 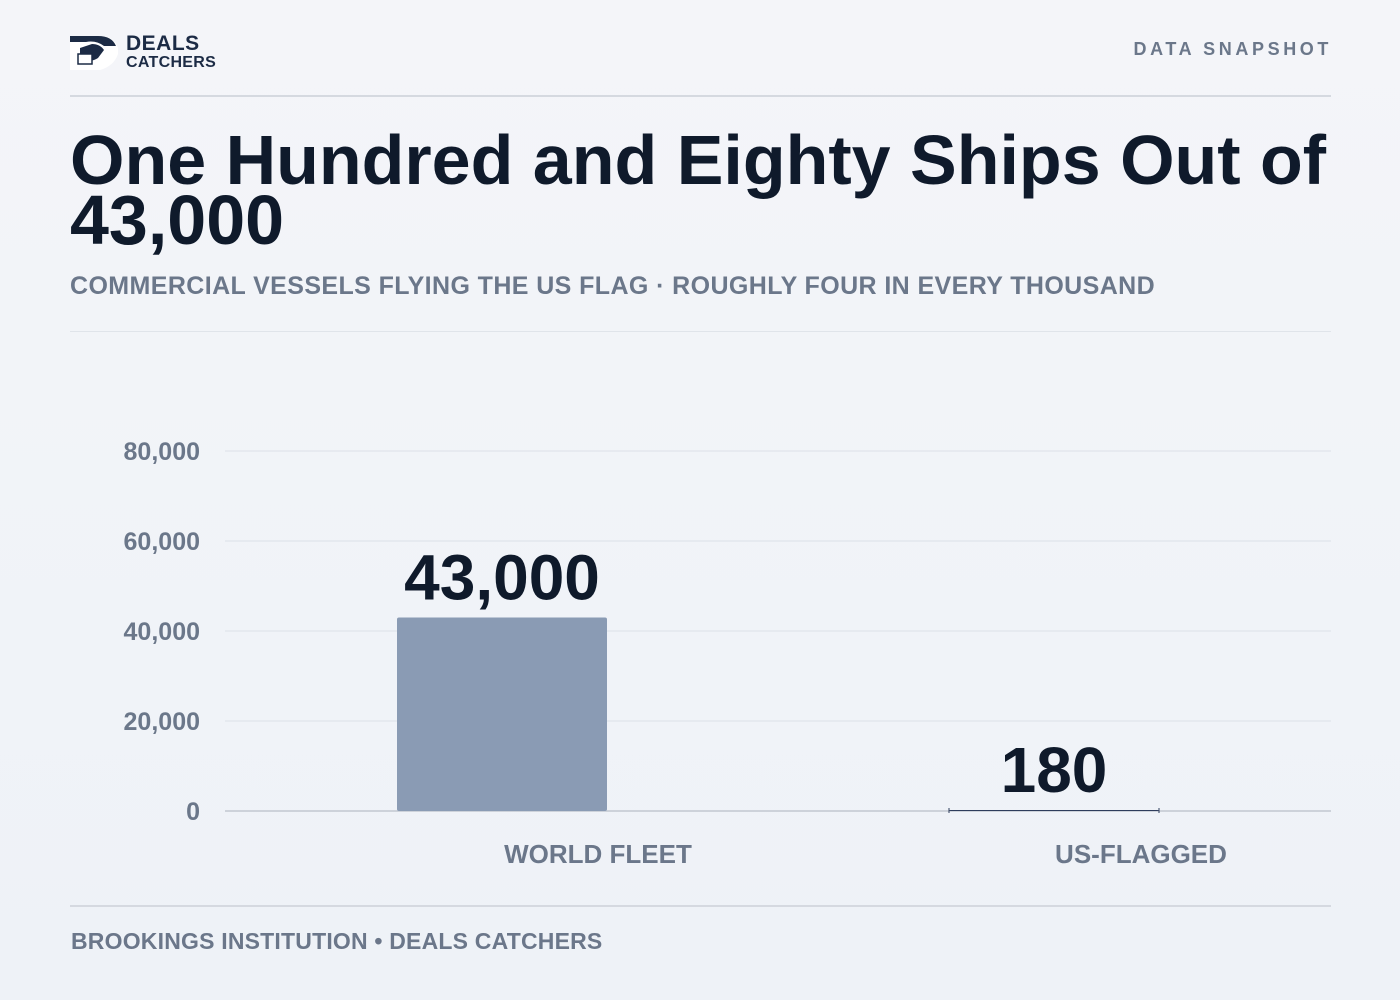 What do you see at coordinates (701, 54) in the screenshot?
I see `header: DEALS CATCHERS DATA SNAPSHOT` at bounding box center [701, 54].